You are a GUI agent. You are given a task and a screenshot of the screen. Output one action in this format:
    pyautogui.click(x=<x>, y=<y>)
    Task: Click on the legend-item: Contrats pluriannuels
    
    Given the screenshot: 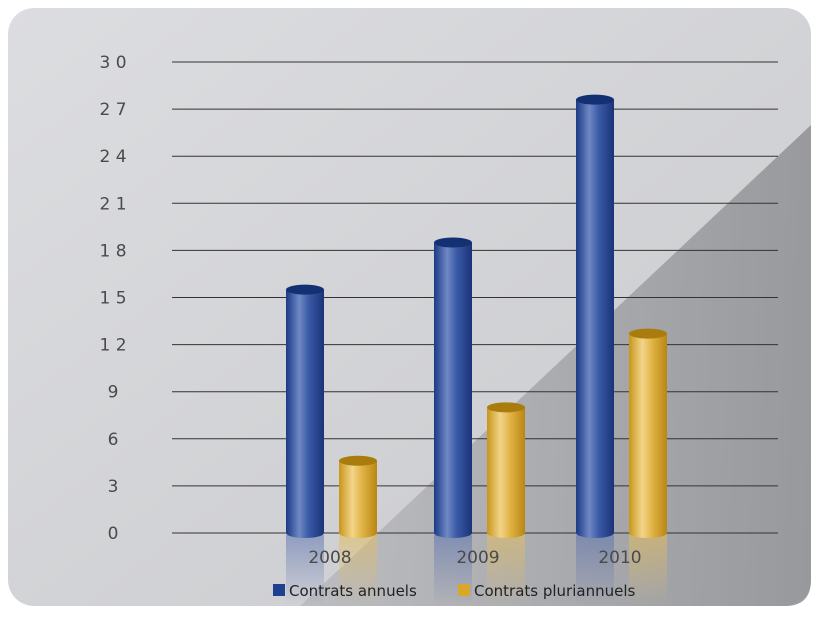 What is the action you would take?
    pyautogui.click(x=547, y=591)
    